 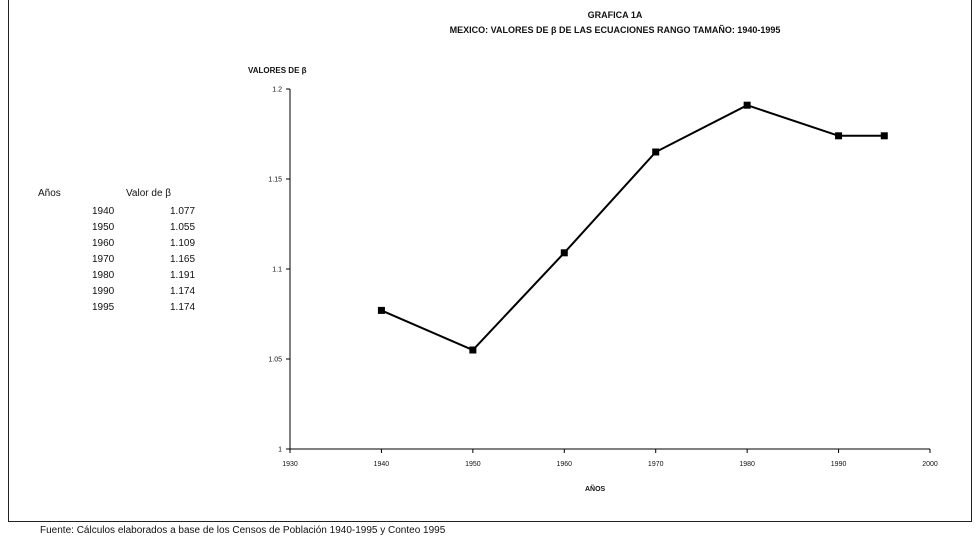 I want to click on x-tick-label: 1970, so click(x=656, y=464).